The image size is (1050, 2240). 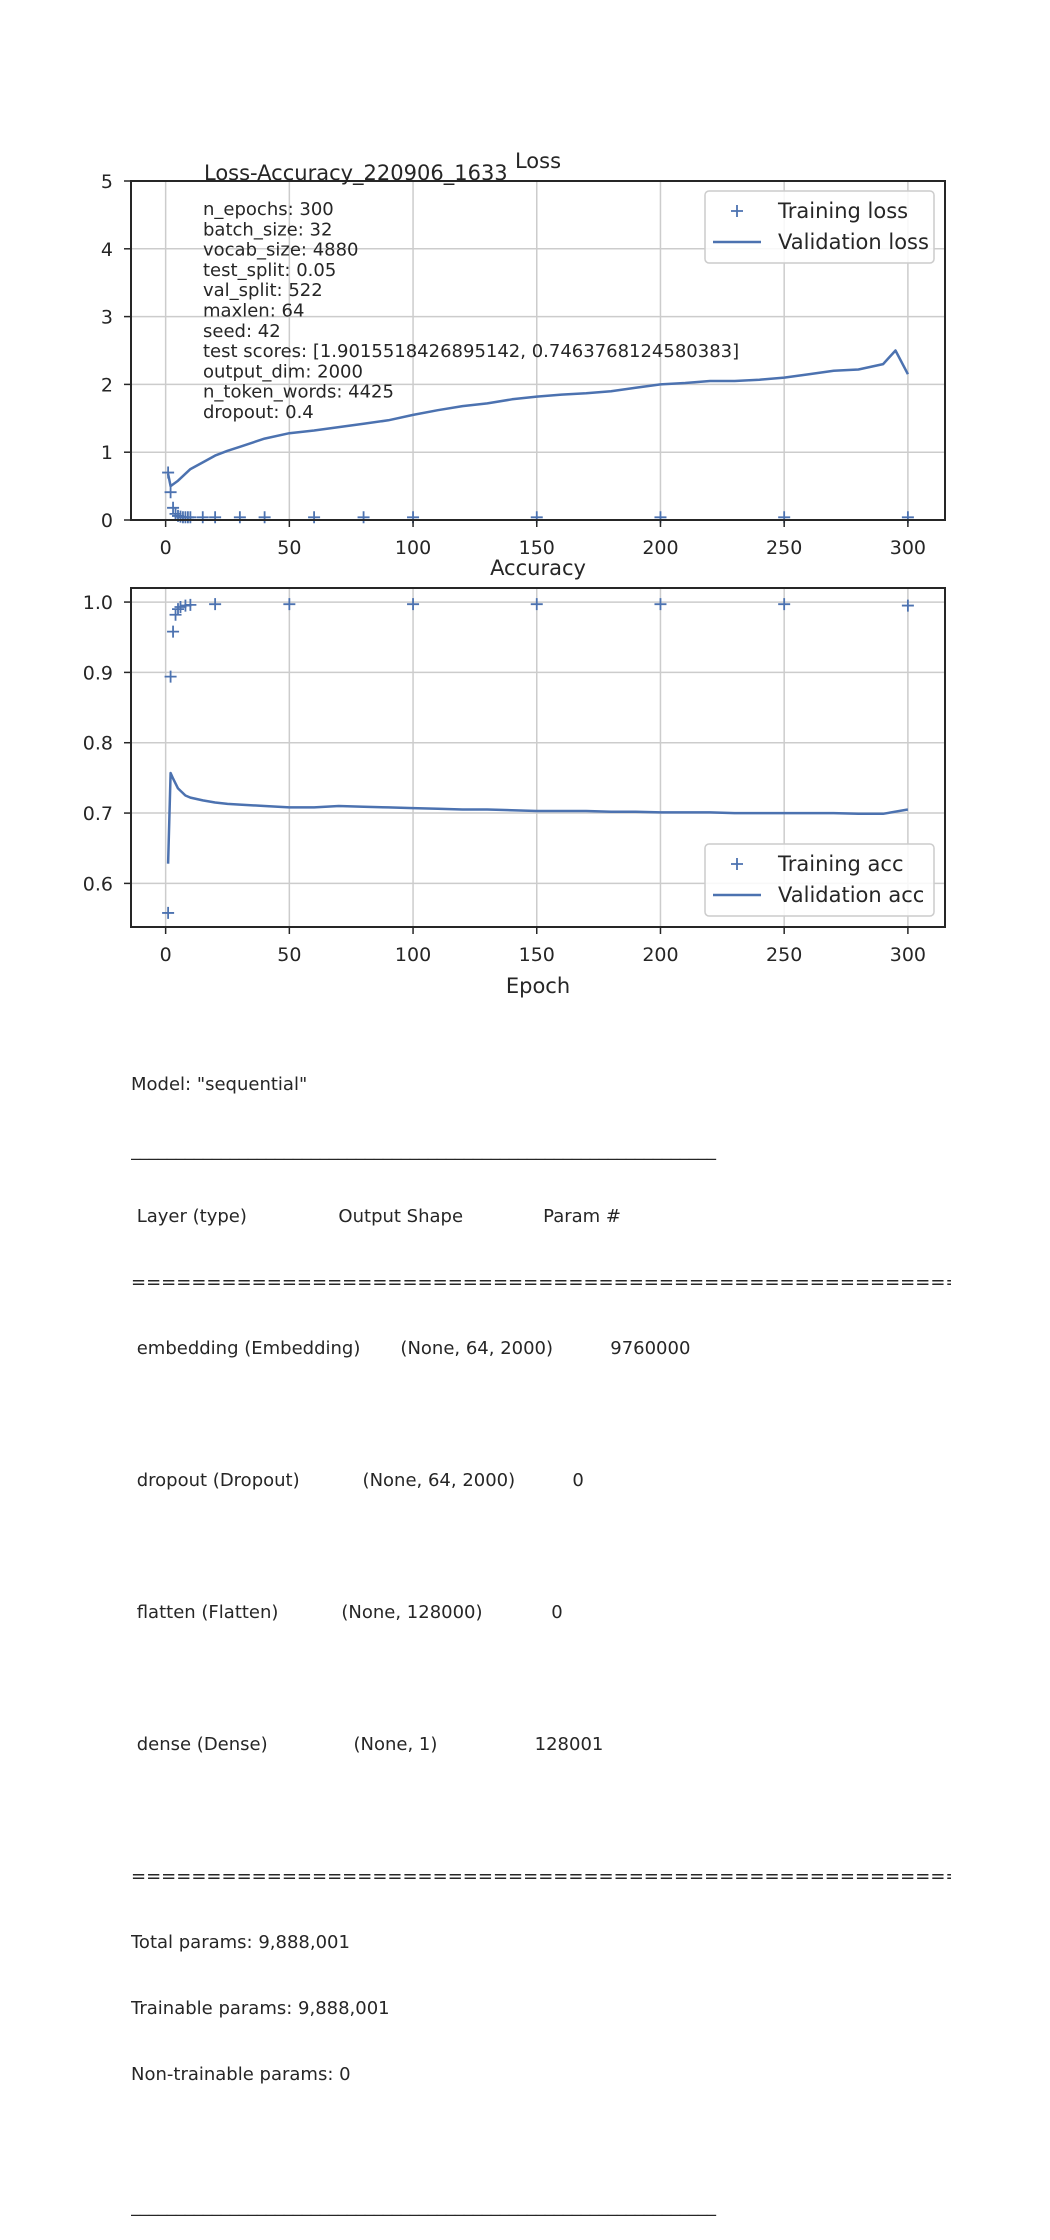 What do you see at coordinates (260, 2008) in the screenshot?
I see `trainable-params: Trainable params: 9,888,001` at bounding box center [260, 2008].